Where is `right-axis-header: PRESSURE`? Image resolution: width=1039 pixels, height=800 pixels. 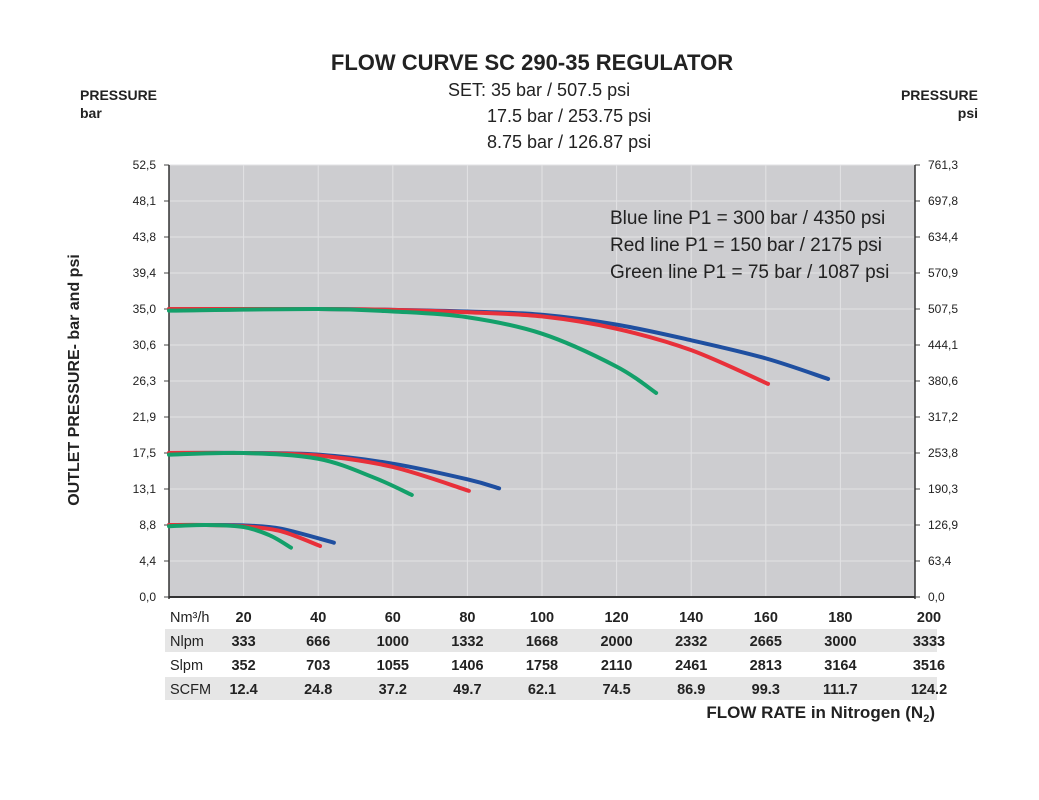
right-axis-header: PRESSURE is located at coordinates (939, 95).